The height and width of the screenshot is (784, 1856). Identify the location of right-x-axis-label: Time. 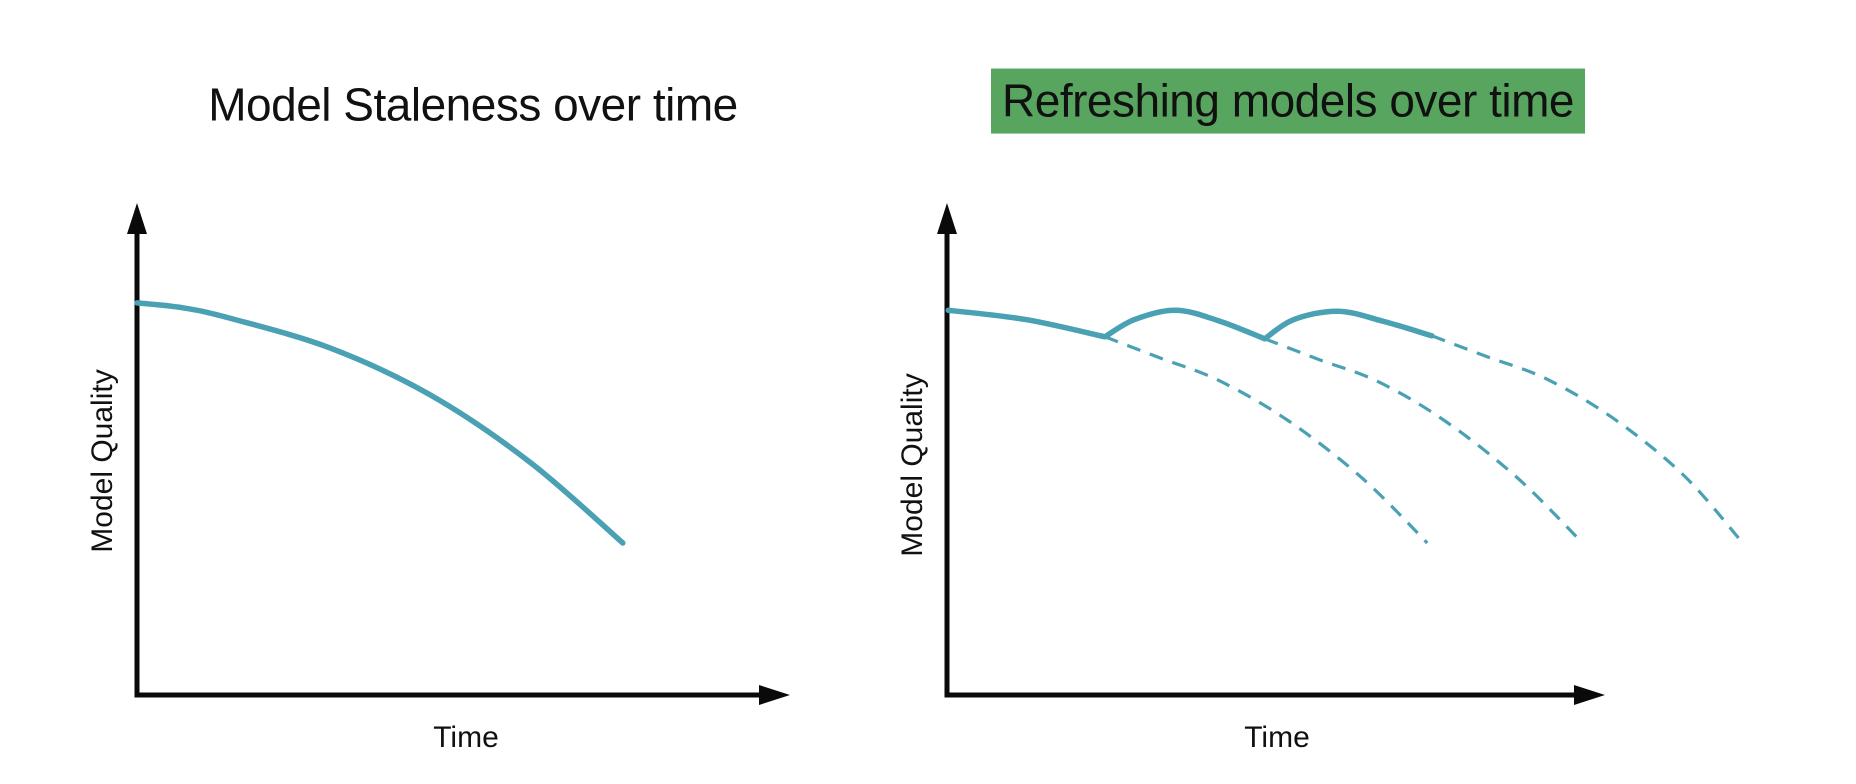
(1277, 737).